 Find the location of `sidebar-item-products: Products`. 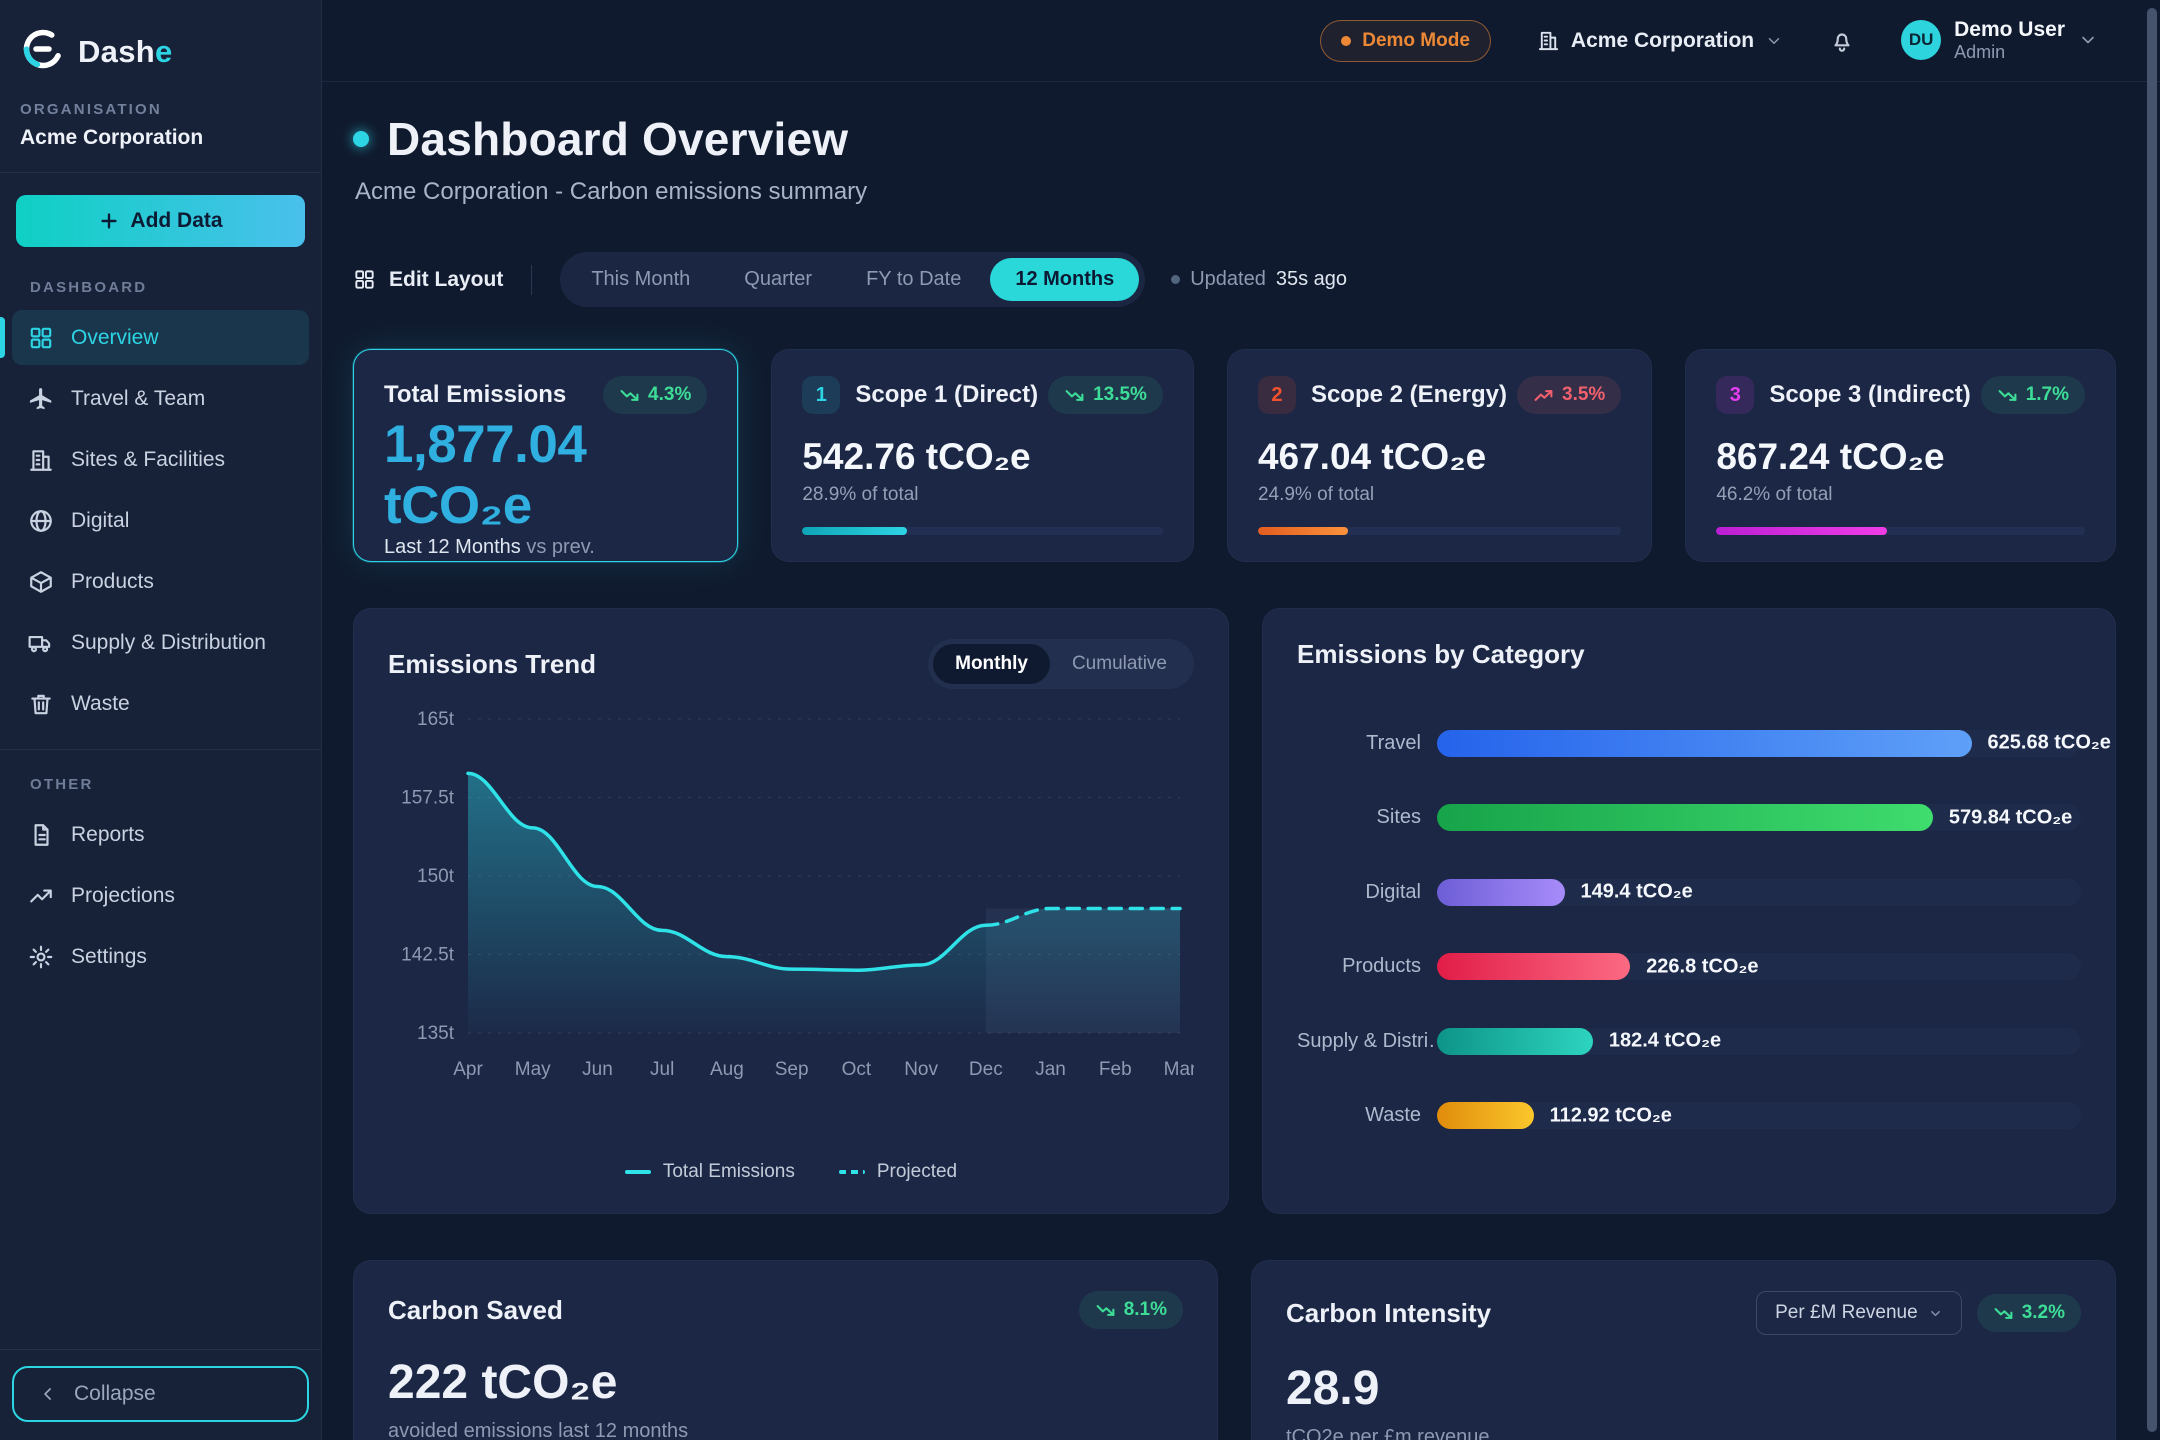

sidebar-item-products: Products is located at coordinates (160, 581).